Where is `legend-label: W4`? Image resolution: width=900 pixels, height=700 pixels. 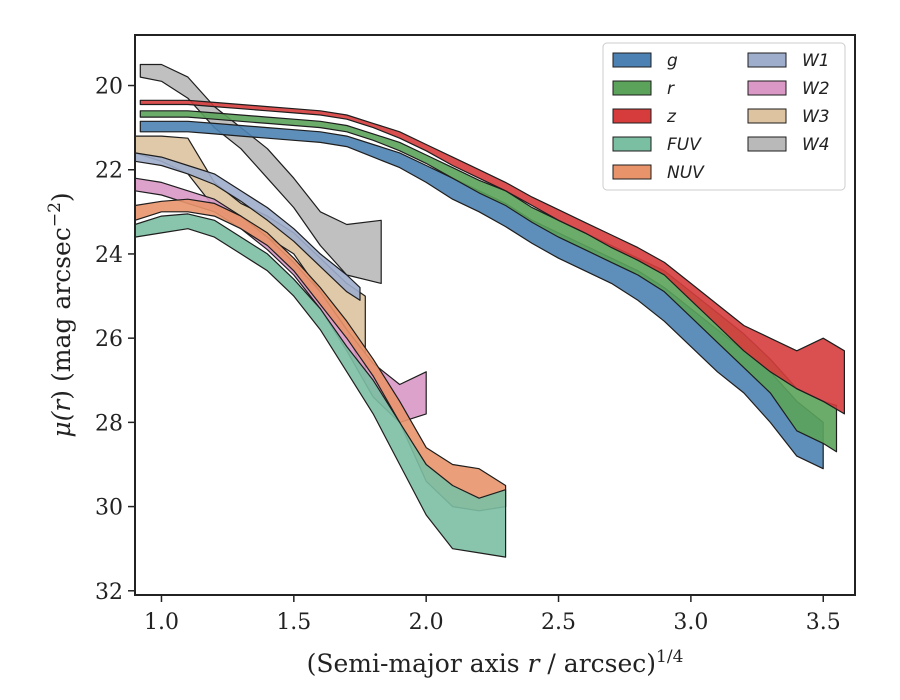 legend-label: W4 is located at coordinates (816, 145).